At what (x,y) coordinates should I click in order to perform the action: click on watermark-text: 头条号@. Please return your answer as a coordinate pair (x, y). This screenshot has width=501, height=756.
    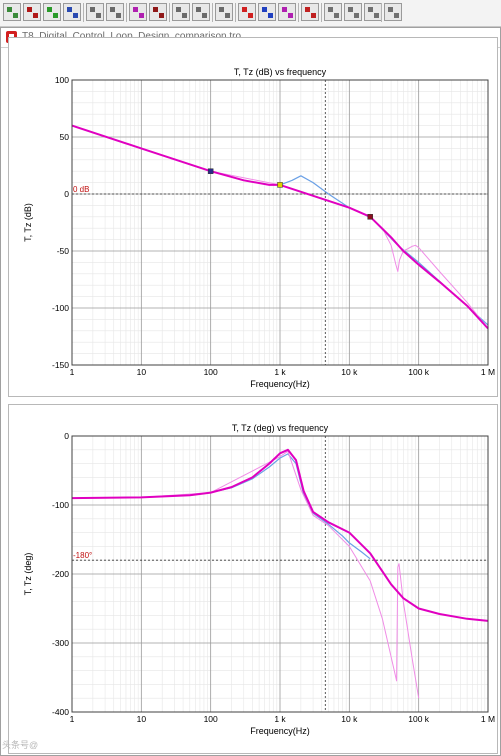
    Looking at the image, I should click on (20, 745).